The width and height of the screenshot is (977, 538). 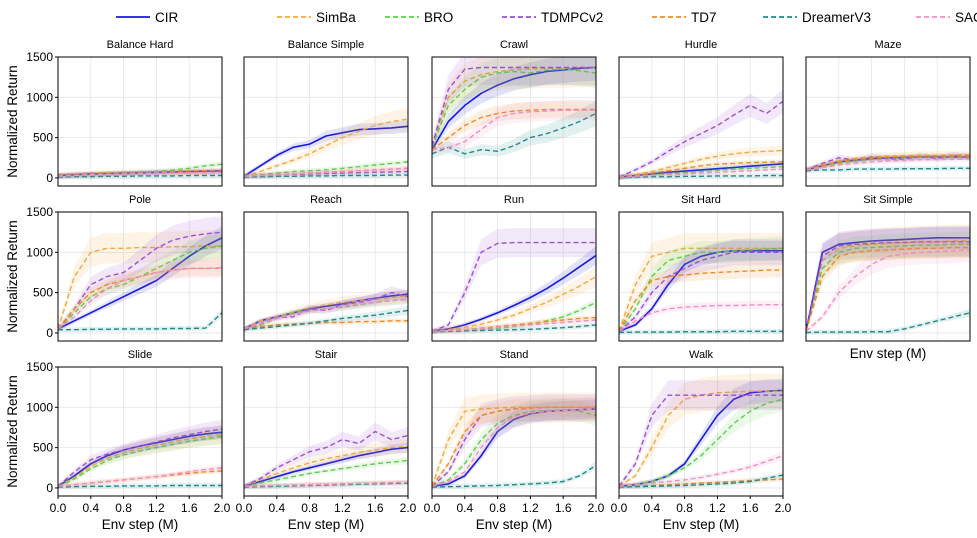 I want to click on series-line-sit-hard-cir, so click(x=701, y=291).